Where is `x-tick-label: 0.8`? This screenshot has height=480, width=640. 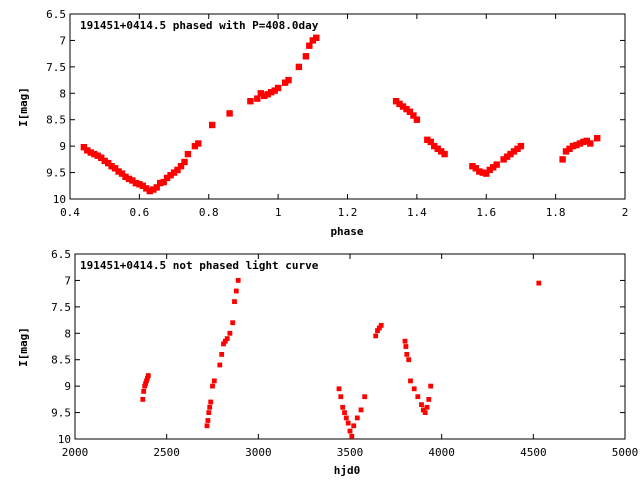
x-tick-label: 0.8 is located at coordinates (209, 212).